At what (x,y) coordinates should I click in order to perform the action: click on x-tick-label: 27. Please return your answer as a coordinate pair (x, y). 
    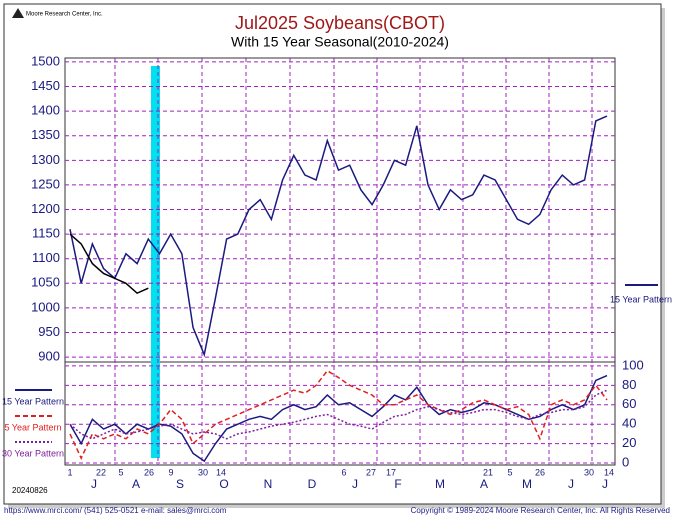
    Looking at the image, I should click on (371, 472).